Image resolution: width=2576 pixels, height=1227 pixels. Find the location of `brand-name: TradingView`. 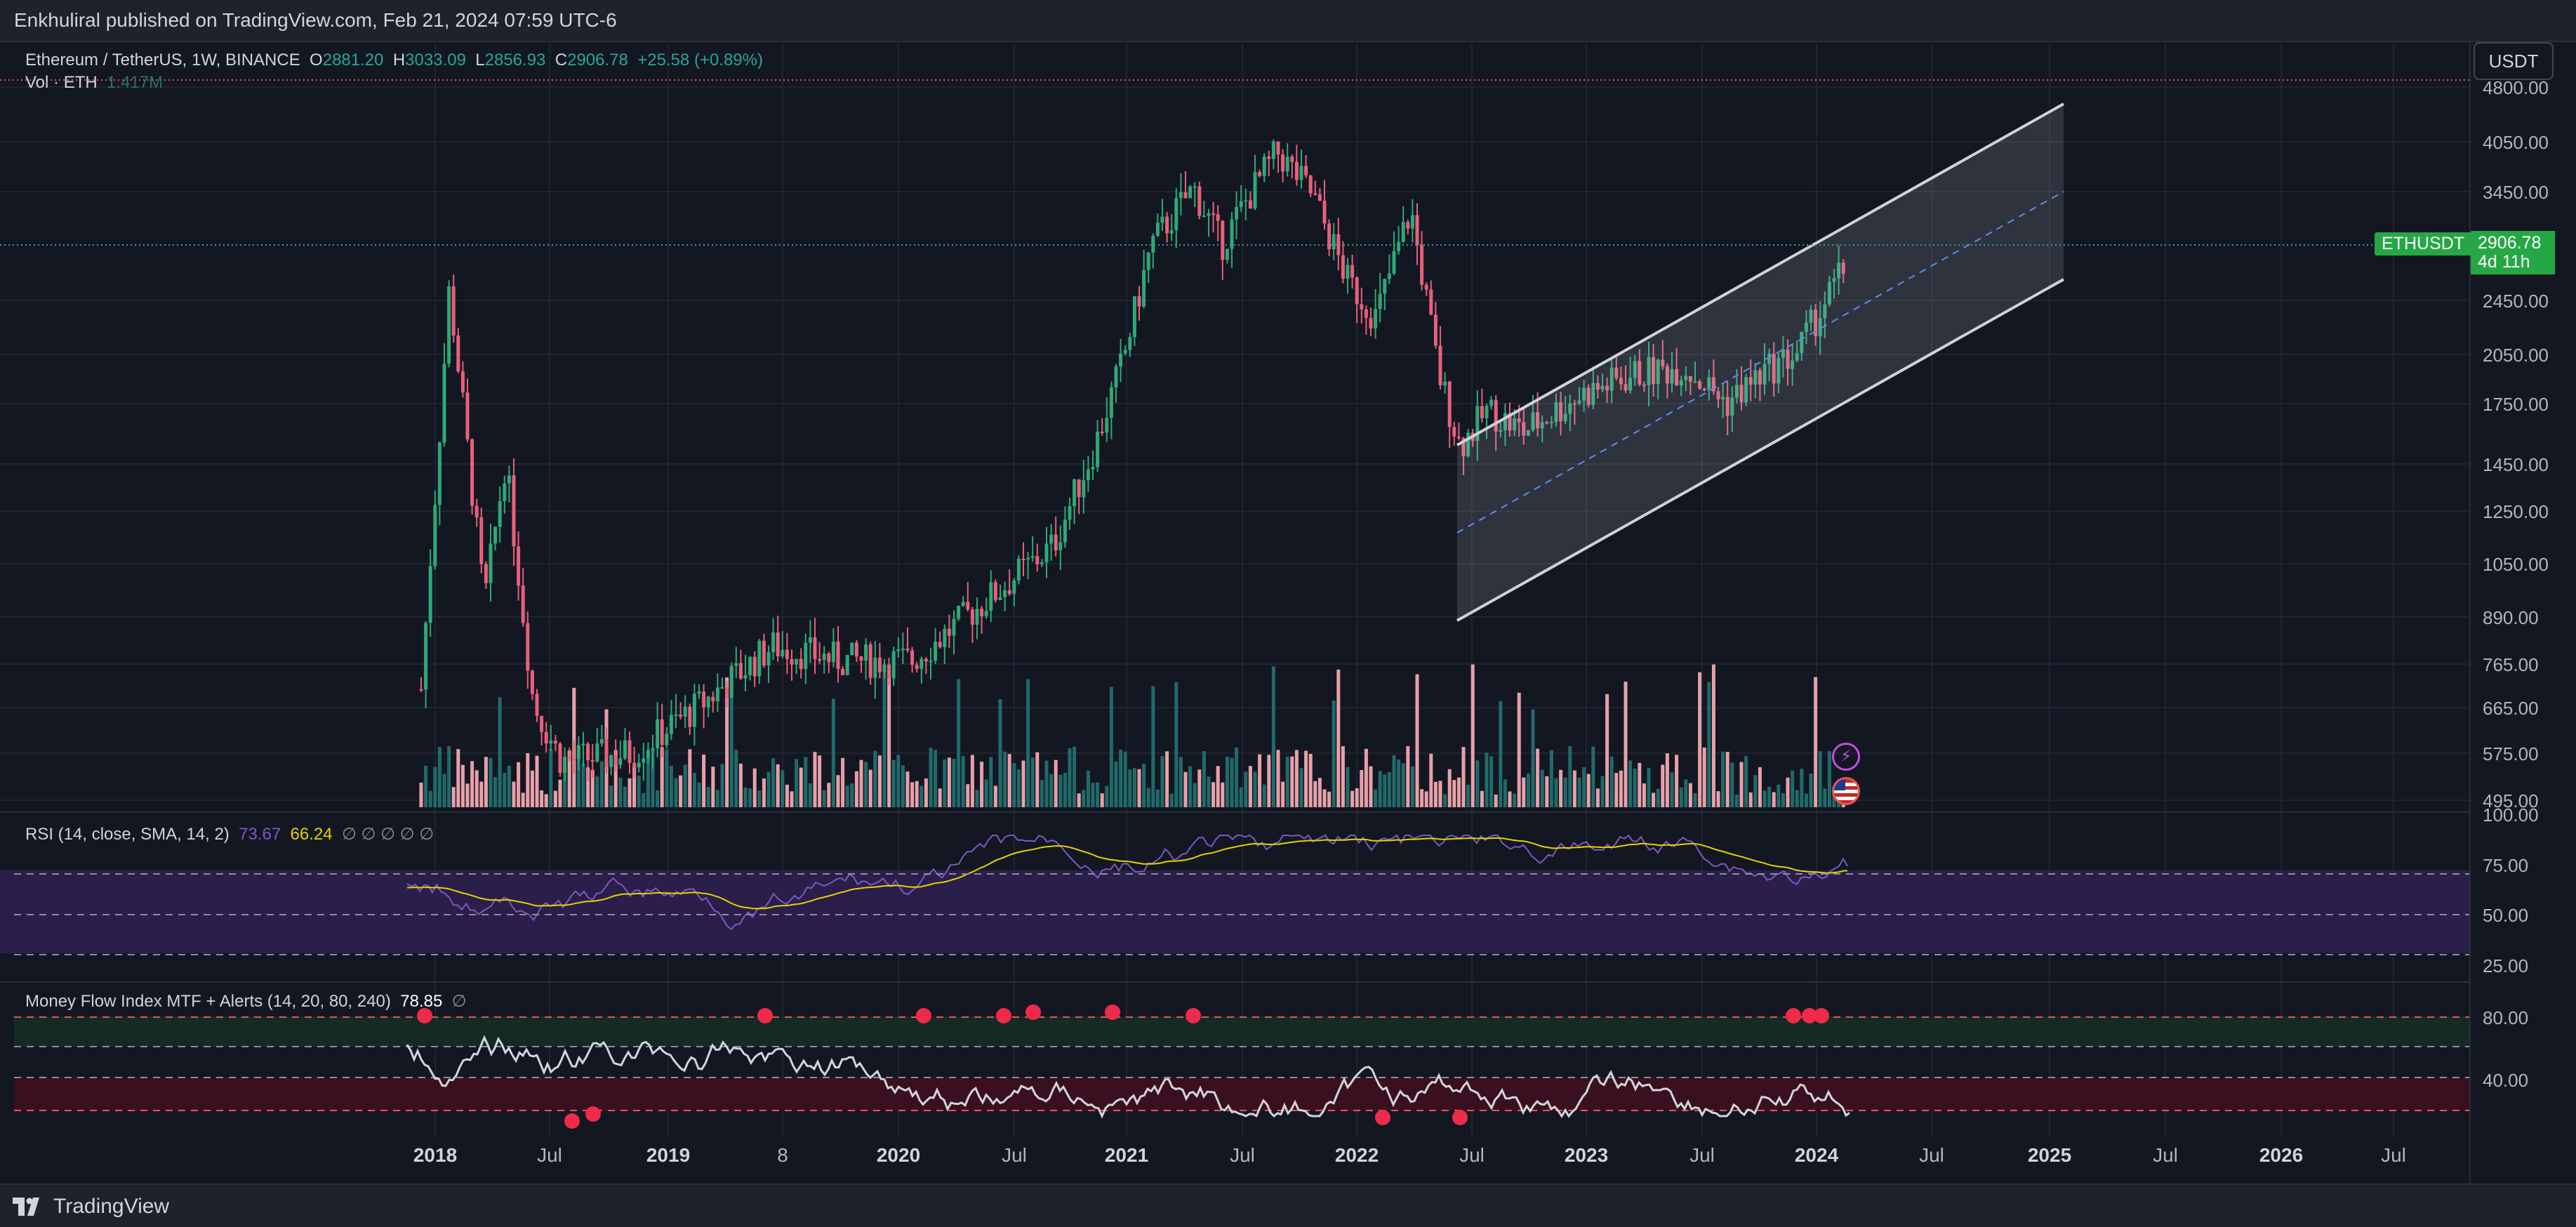

brand-name: TradingView is located at coordinates (112, 1206).